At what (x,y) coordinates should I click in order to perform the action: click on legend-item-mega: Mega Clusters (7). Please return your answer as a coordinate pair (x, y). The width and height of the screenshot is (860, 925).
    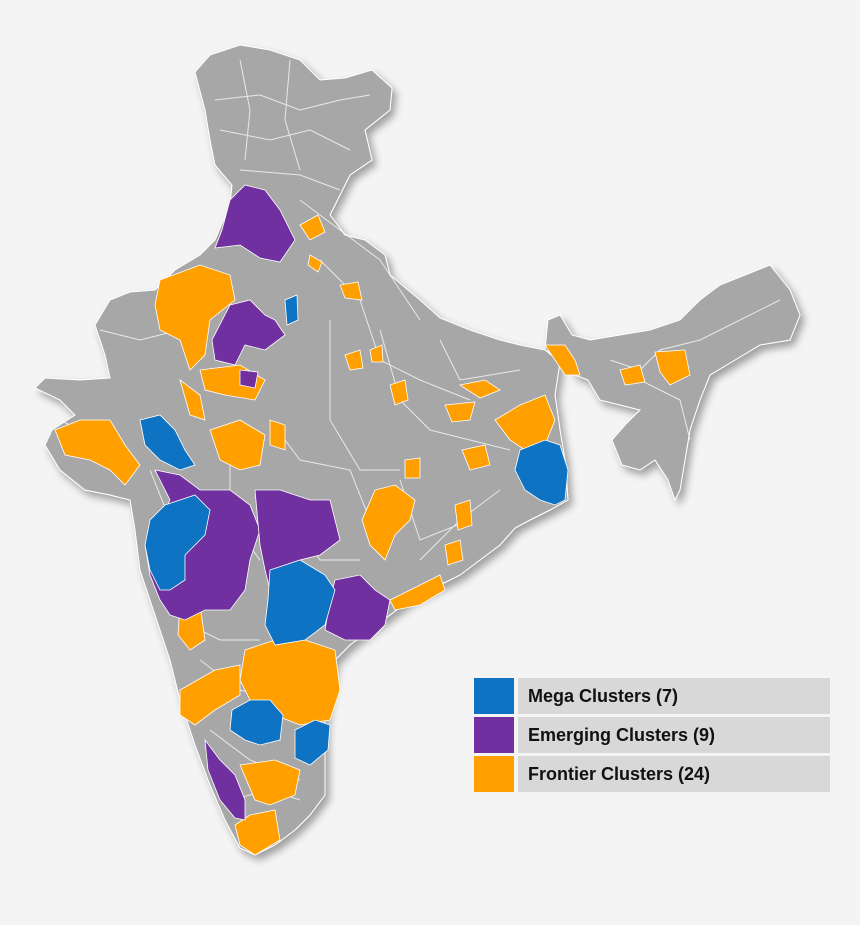
    Looking at the image, I should click on (652, 696).